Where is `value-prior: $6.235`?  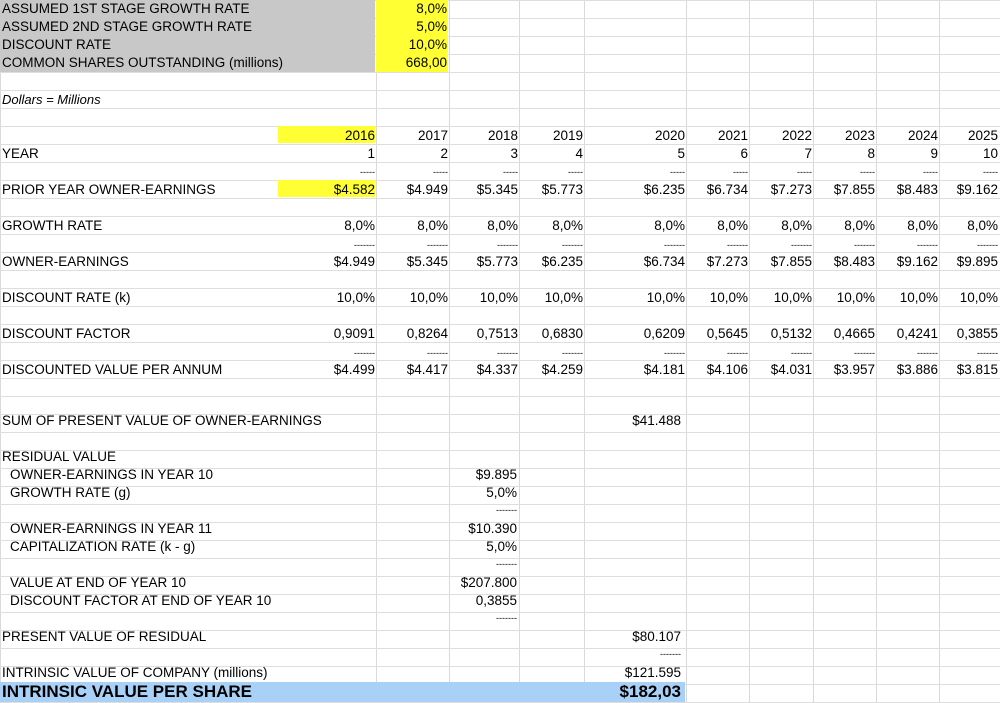 value-prior: $6.235 is located at coordinates (664, 189).